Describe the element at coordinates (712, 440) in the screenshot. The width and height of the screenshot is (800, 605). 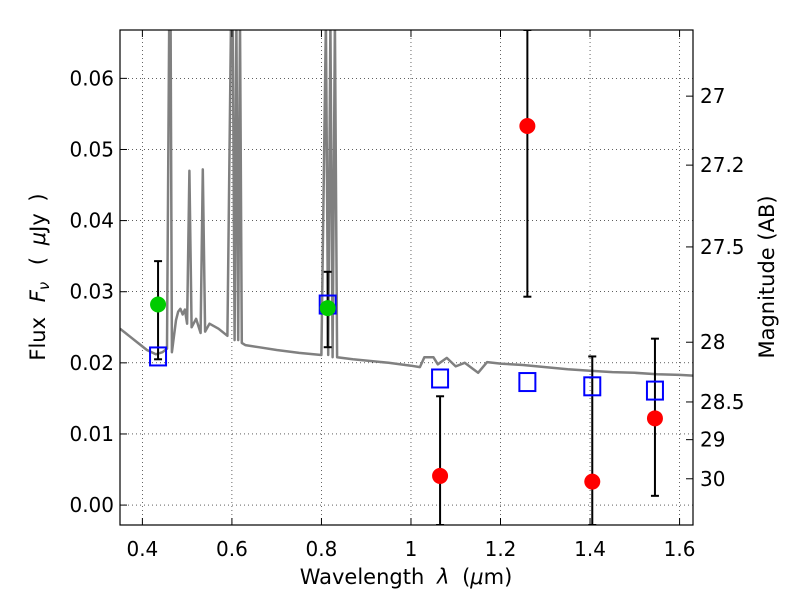
I see `y2-tick-label: 29` at that location.